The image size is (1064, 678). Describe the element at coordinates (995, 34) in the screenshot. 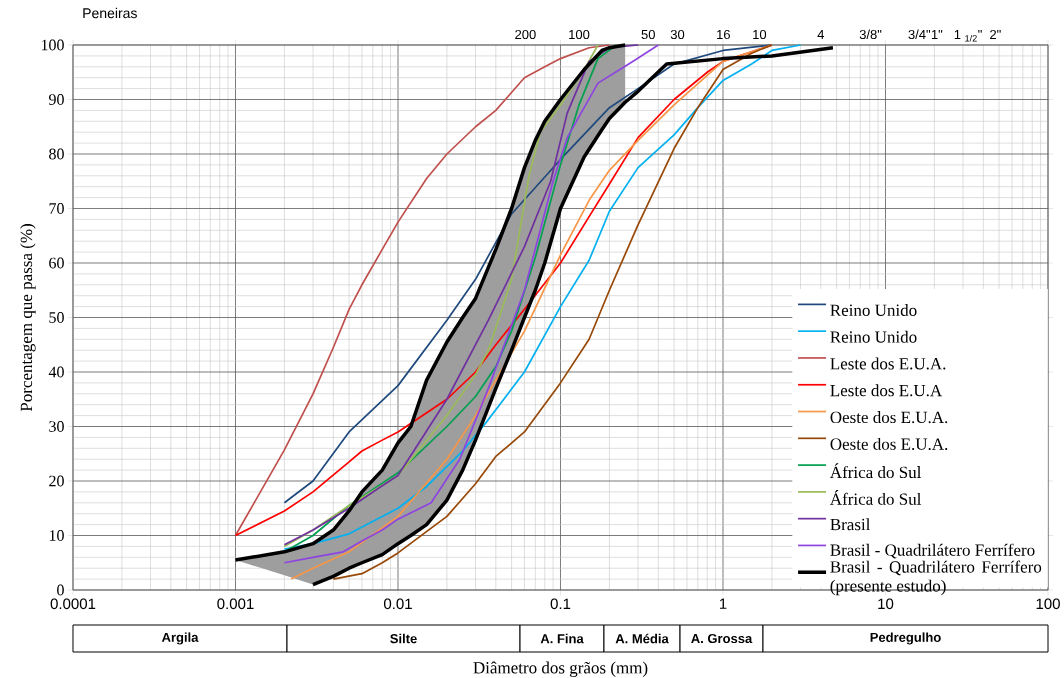

I see `text: 2"` at that location.